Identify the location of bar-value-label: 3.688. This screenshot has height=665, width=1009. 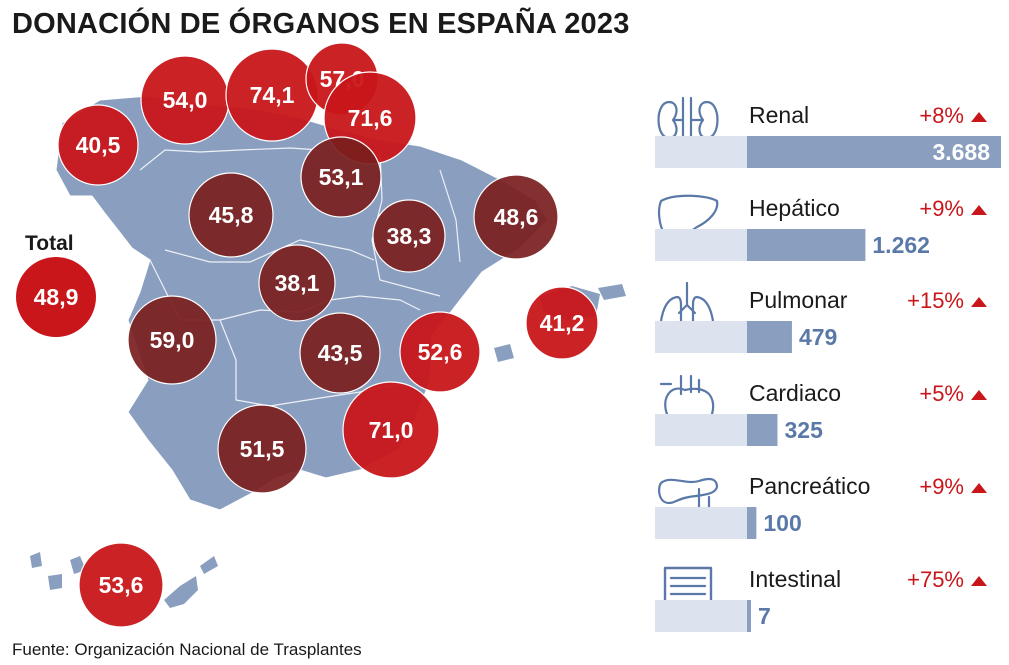
(961, 152).